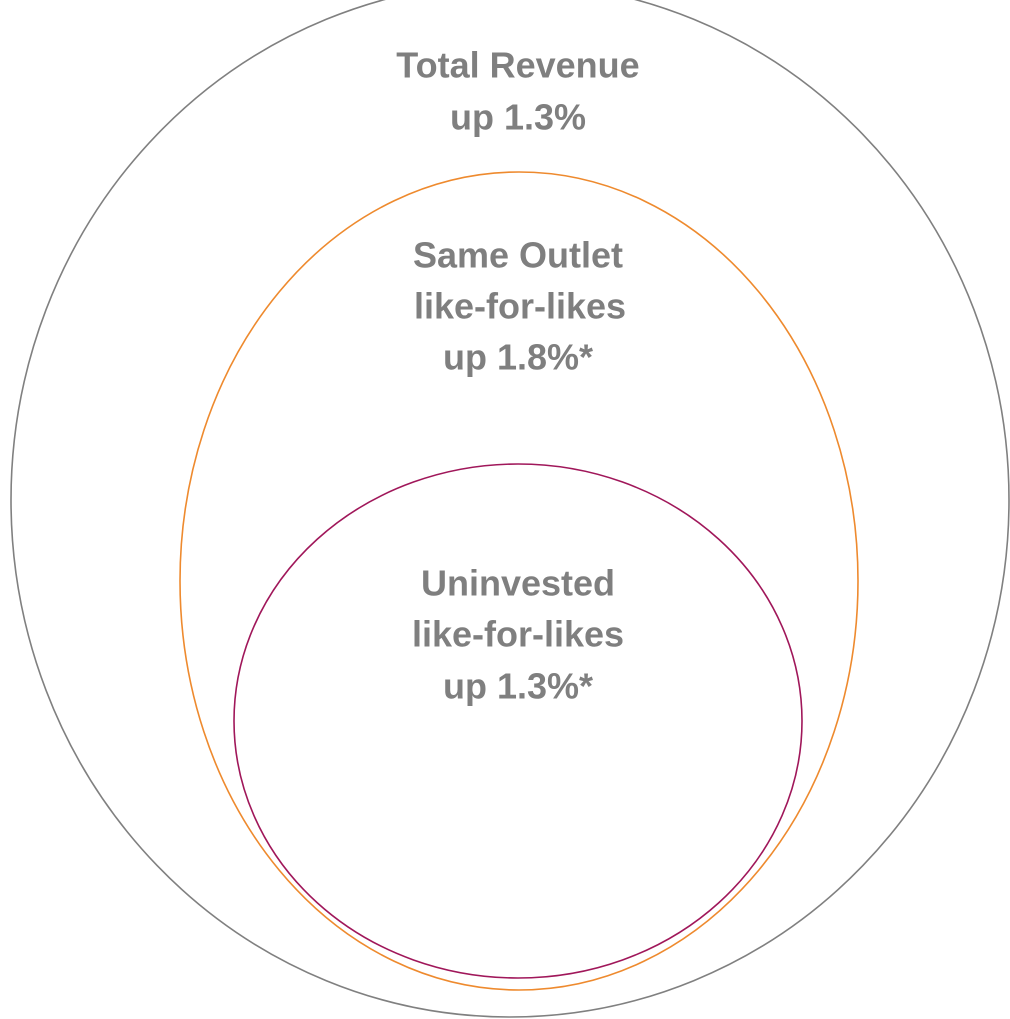  I want to click on label-line: up 1.3%, so click(518, 117).